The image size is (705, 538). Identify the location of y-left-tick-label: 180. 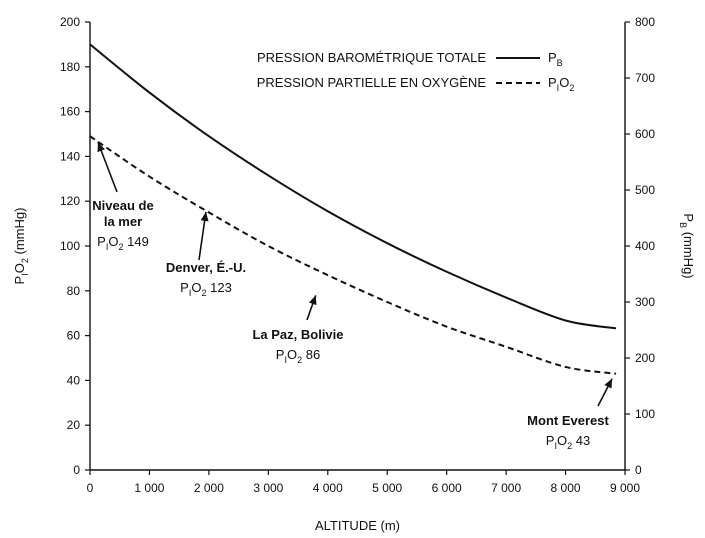
(70, 67).